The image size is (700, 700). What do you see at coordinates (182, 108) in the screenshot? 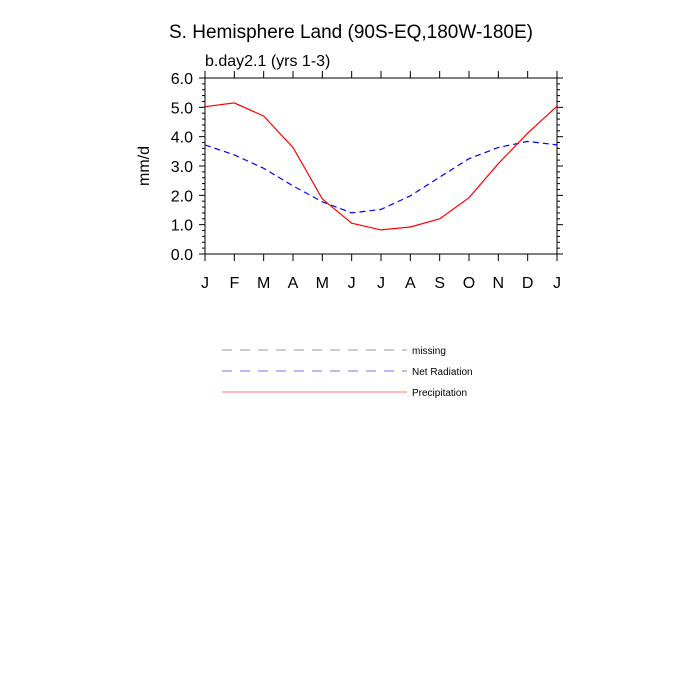
I see `y-tick-label: 5.0` at bounding box center [182, 108].